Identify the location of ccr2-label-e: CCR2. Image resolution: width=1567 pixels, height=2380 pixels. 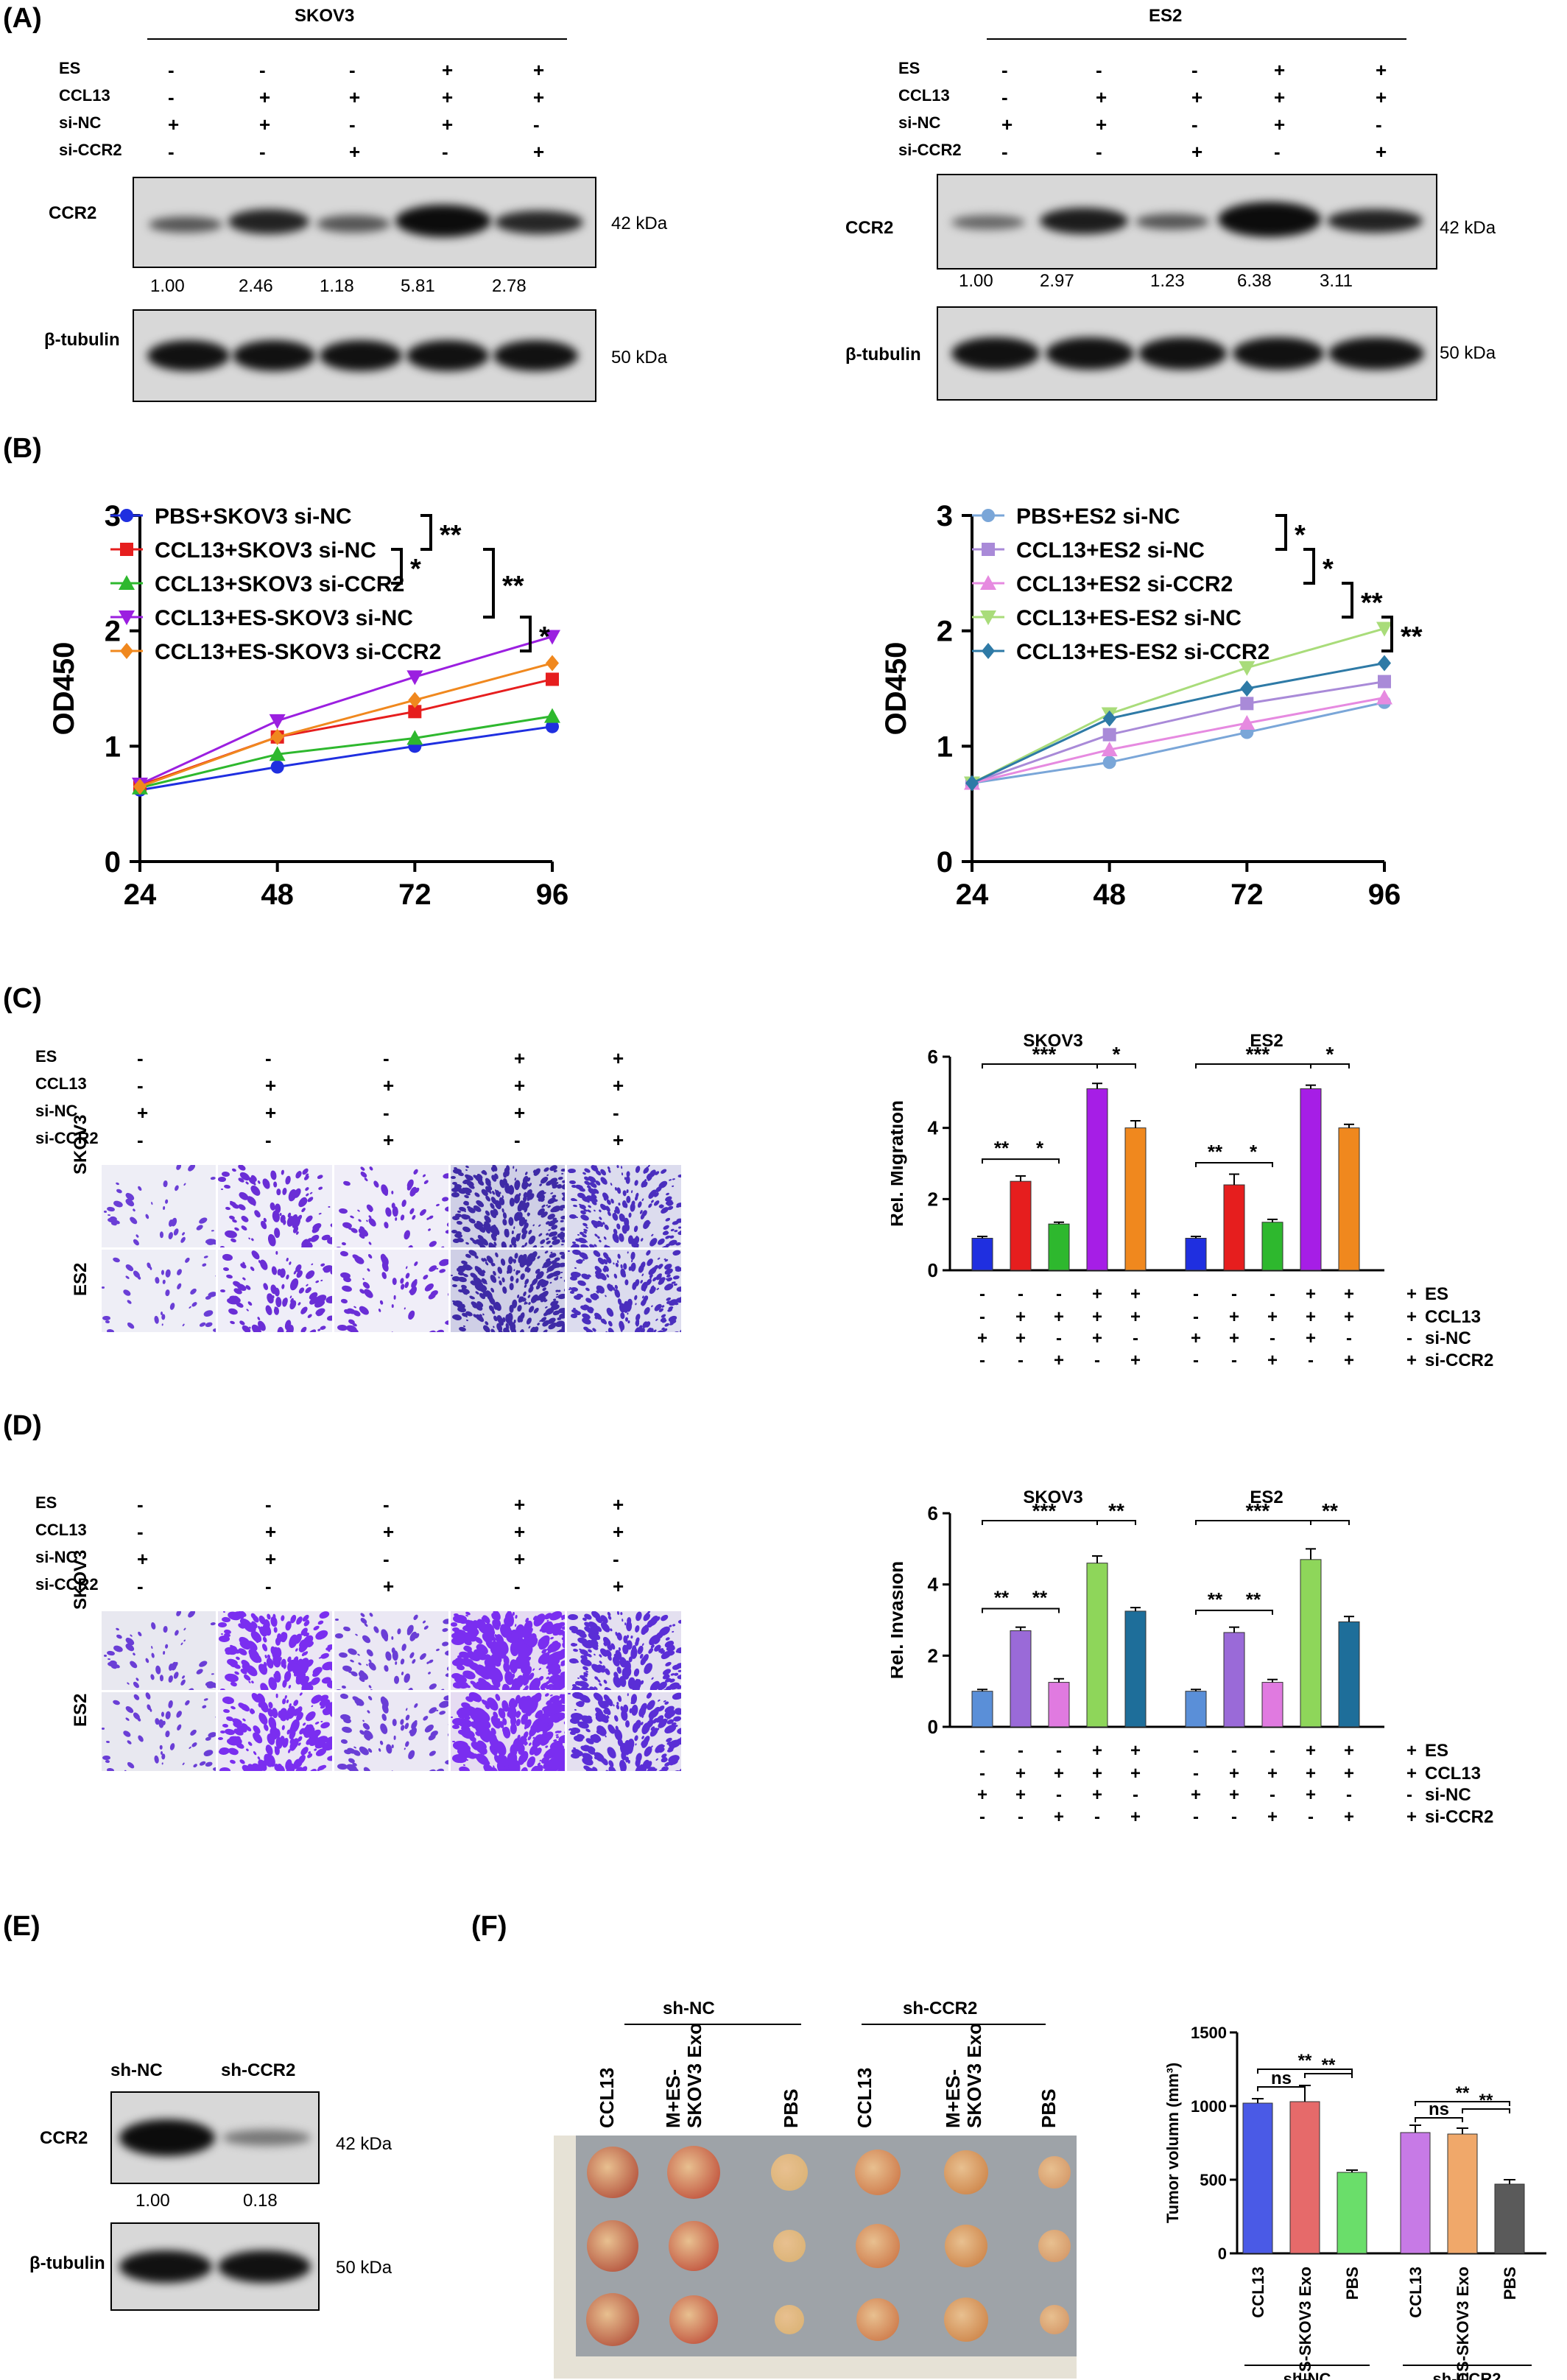
(64, 2138).